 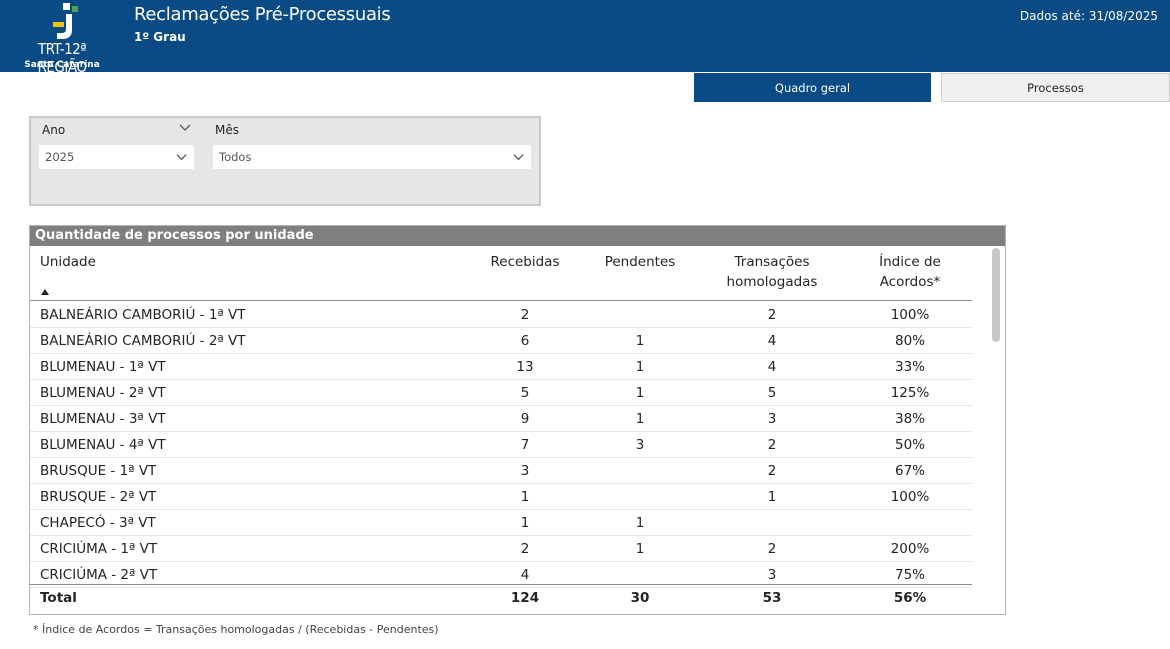 What do you see at coordinates (812, 87) in the screenshot?
I see `tab-quadro-geral: Quadro geral` at bounding box center [812, 87].